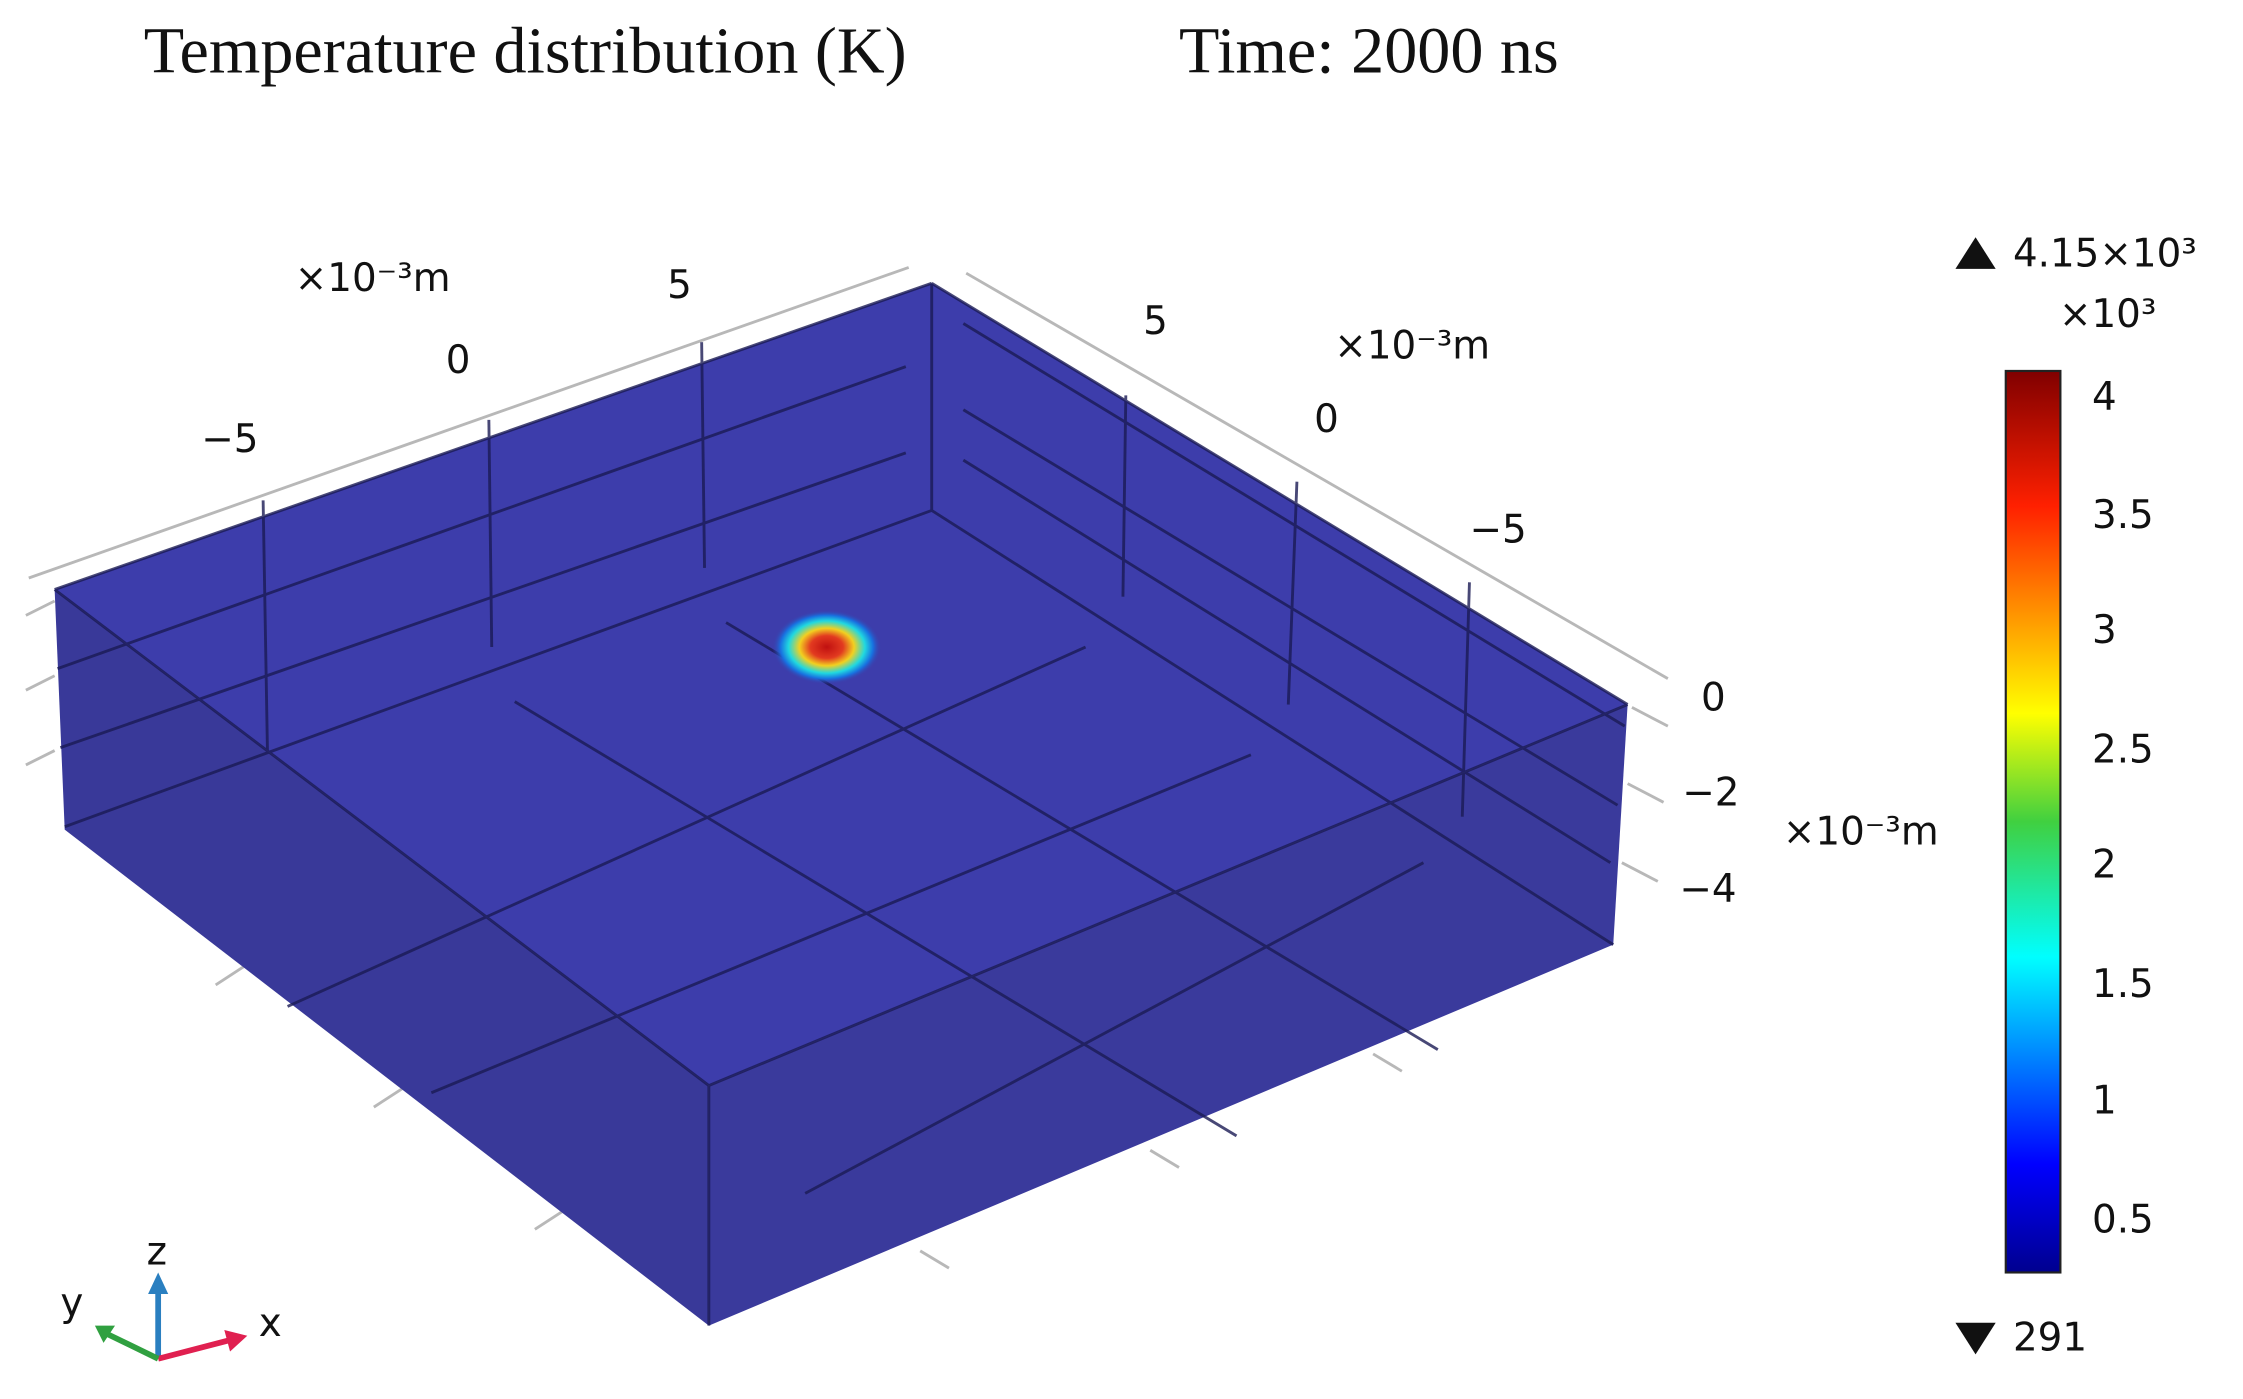  Describe the element at coordinates (1707, 889) in the screenshot. I see `z-tick-label: −4` at that location.